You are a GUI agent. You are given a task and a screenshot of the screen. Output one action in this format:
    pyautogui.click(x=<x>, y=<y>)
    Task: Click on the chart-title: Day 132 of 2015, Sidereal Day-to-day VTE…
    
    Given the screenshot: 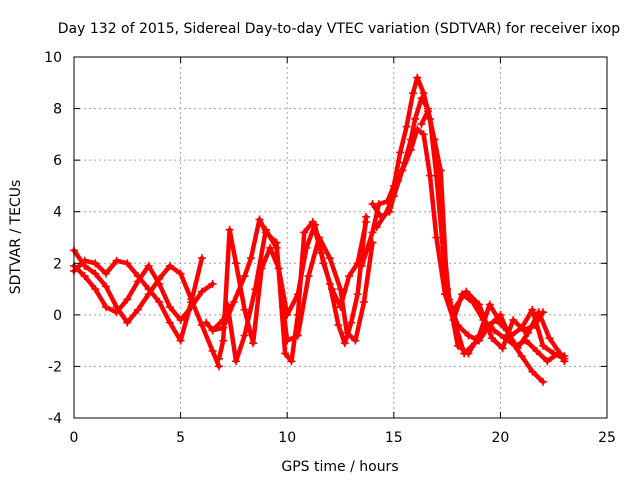 What is the action you would take?
    pyautogui.click(x=339, y=29)
    